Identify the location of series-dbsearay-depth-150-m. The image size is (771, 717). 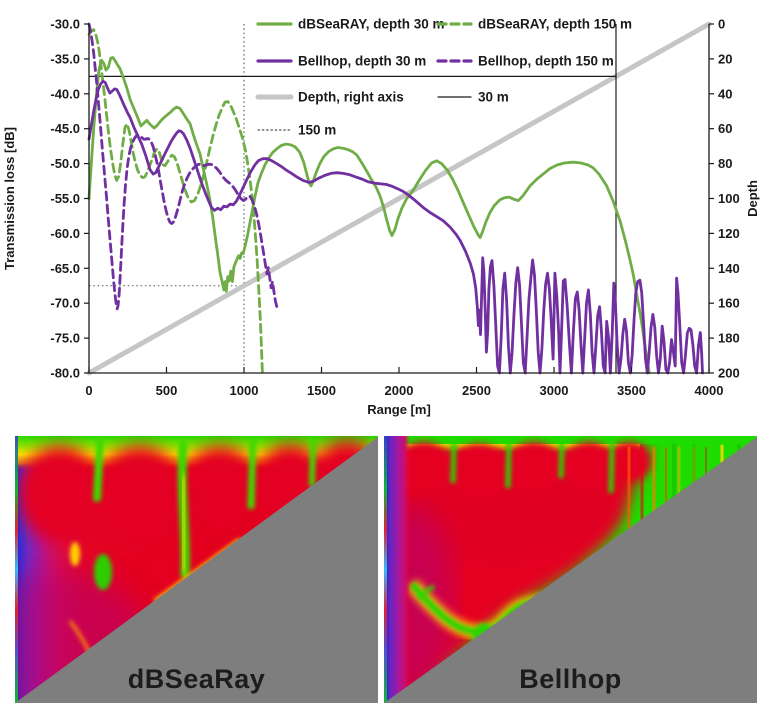
(175, 201).